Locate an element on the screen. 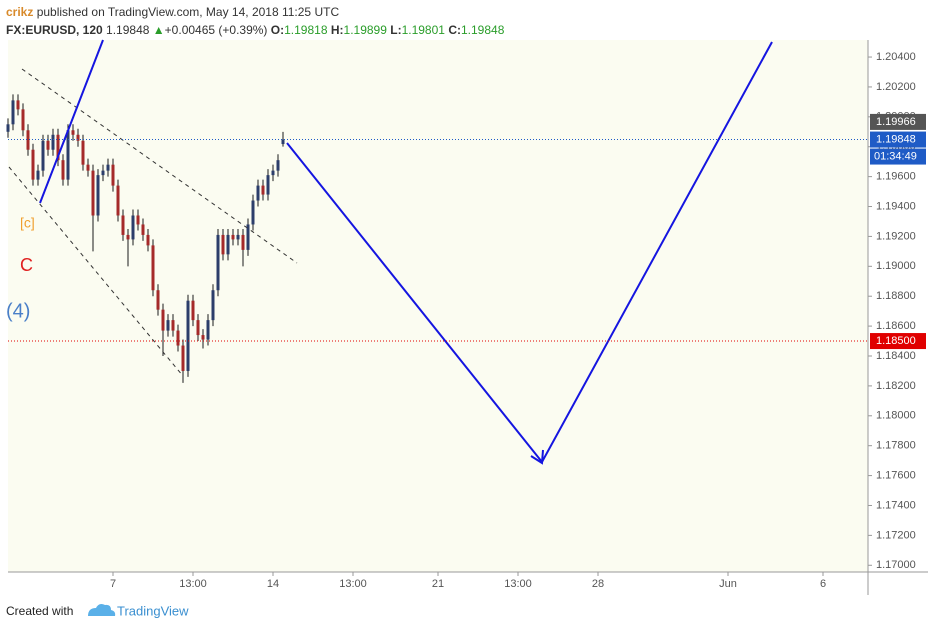 The image size is (928, 629). price-label: 1.19848 is located at coordinates (896, 139).